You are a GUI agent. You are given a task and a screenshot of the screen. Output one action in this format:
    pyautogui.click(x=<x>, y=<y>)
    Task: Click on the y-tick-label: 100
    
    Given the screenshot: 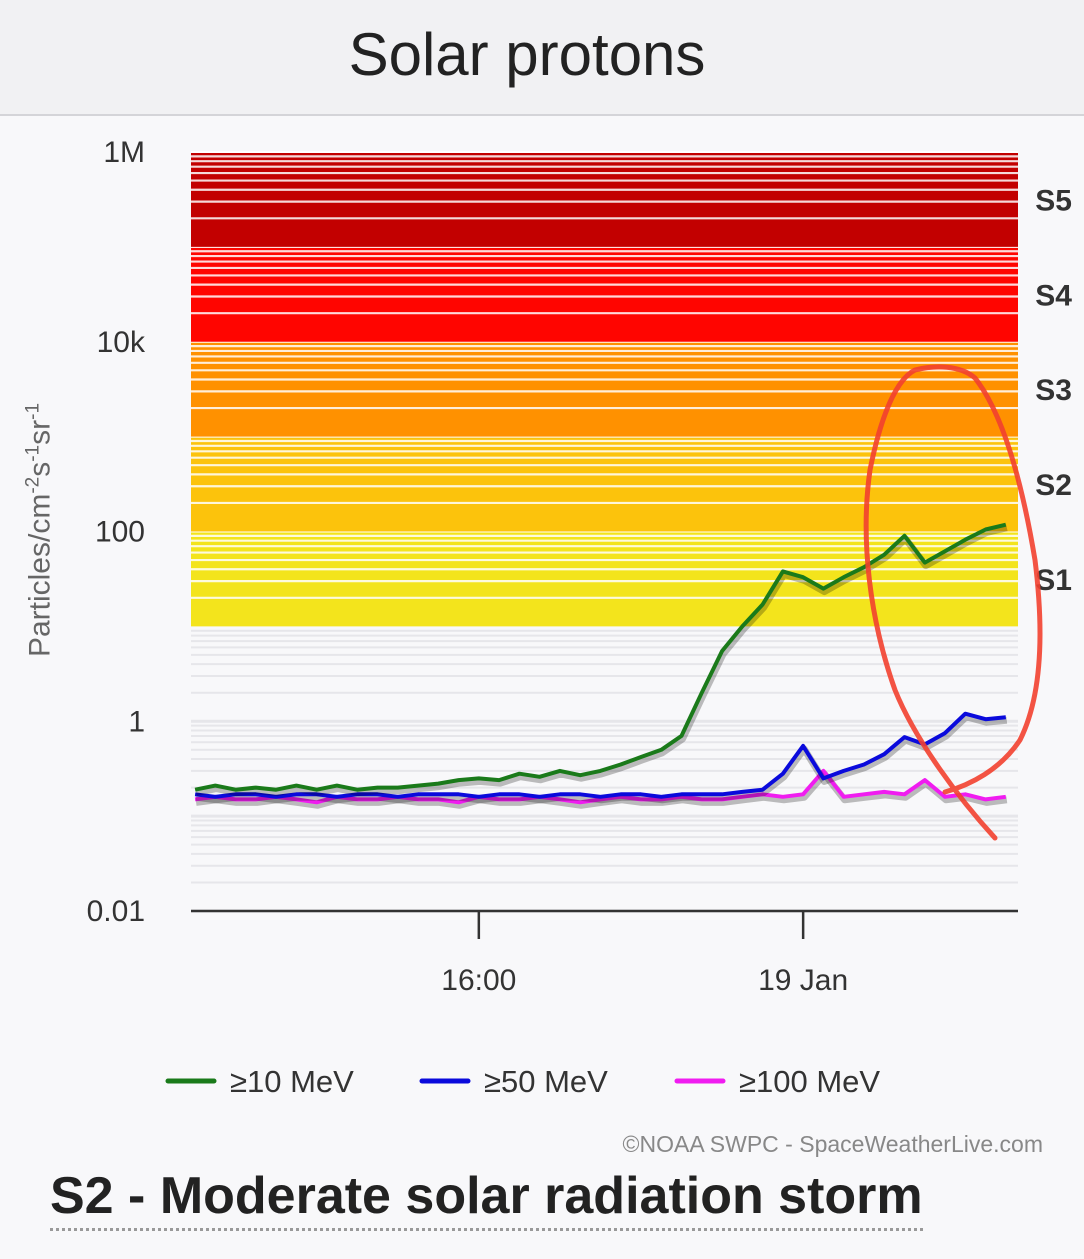 What is the action you would take?
    pyautogui.click(x=120, y=532)
    